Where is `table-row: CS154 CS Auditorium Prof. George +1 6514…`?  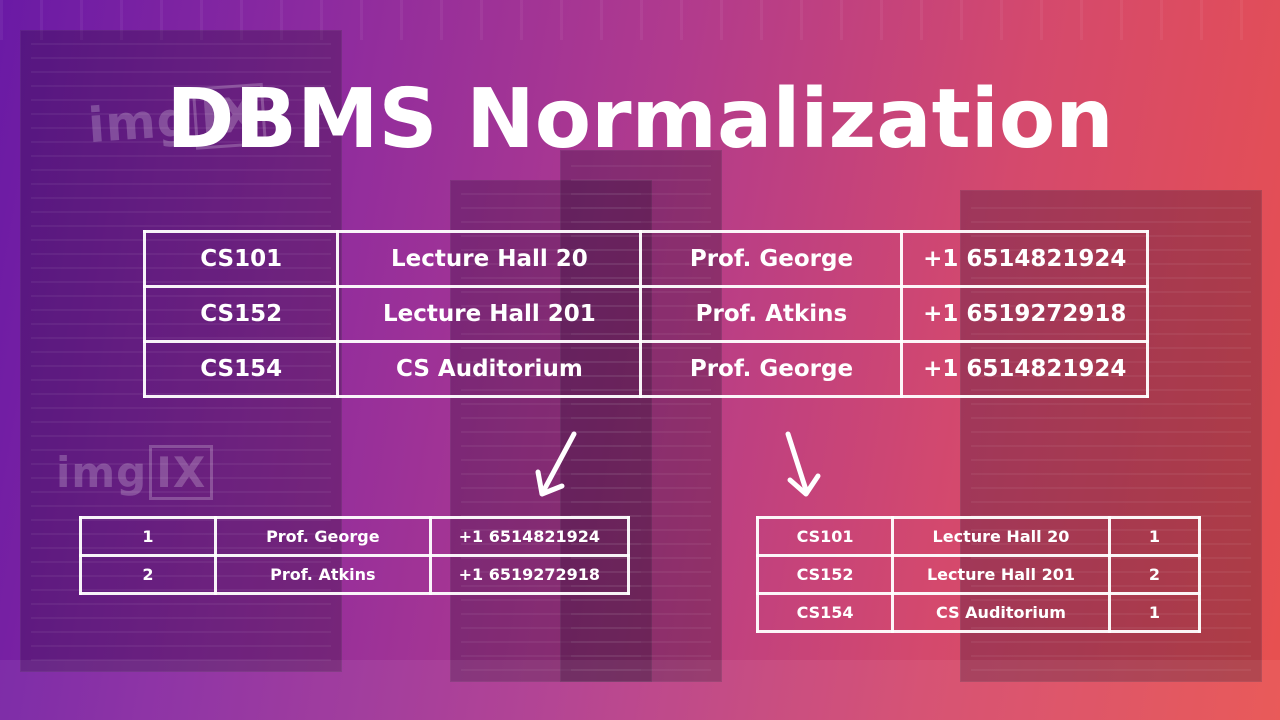
table-row: CS154 CS Auditorium Prof. George +1 6514… is located at coordinates (645, 369).